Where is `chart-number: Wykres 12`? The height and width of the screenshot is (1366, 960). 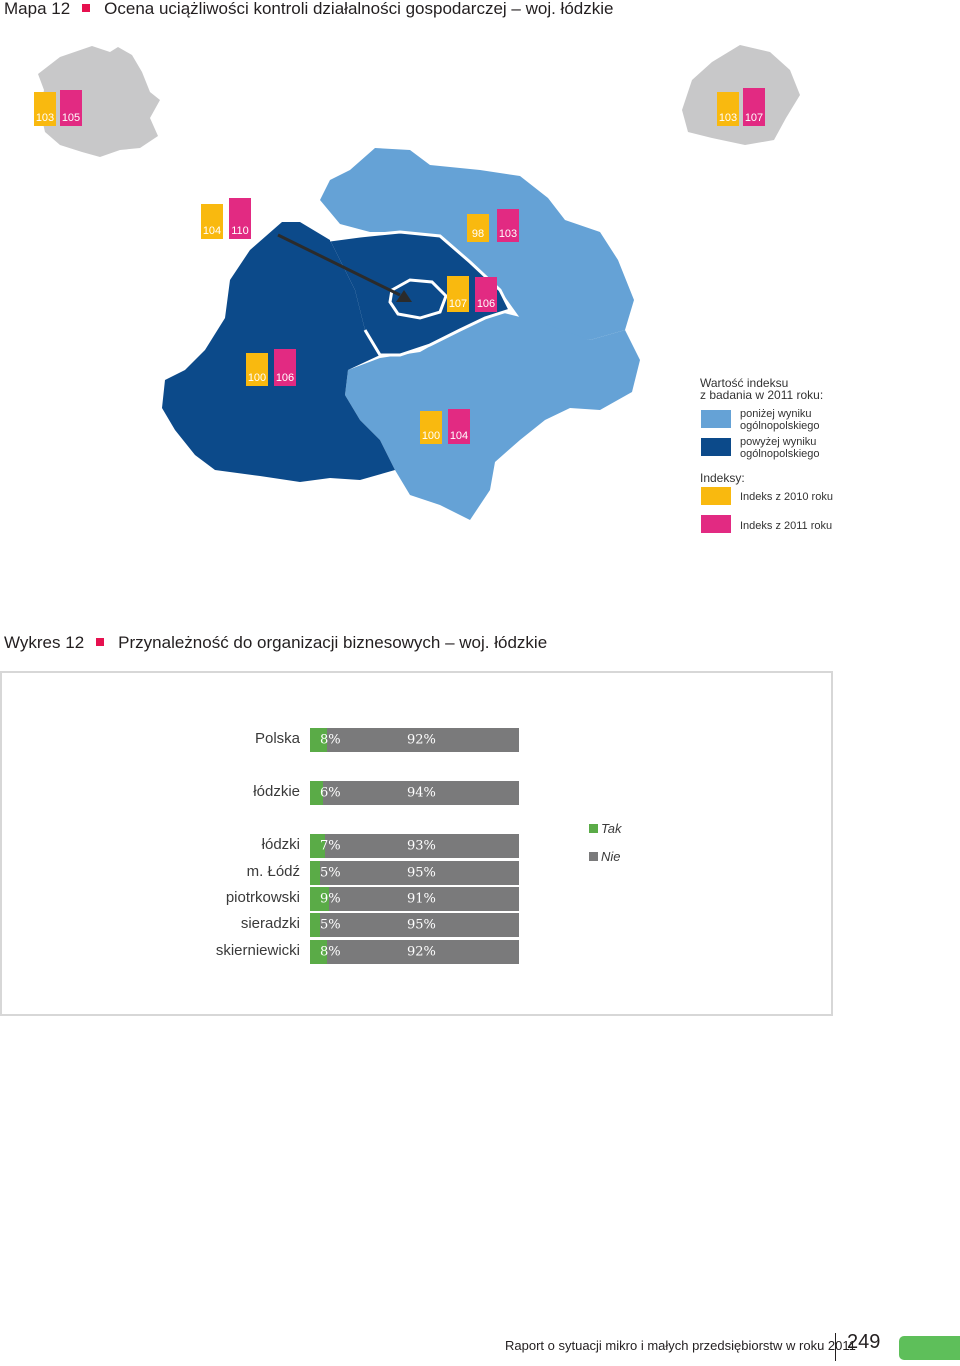
chart-number: Wykres 12 is located at coordinates (44, 642).